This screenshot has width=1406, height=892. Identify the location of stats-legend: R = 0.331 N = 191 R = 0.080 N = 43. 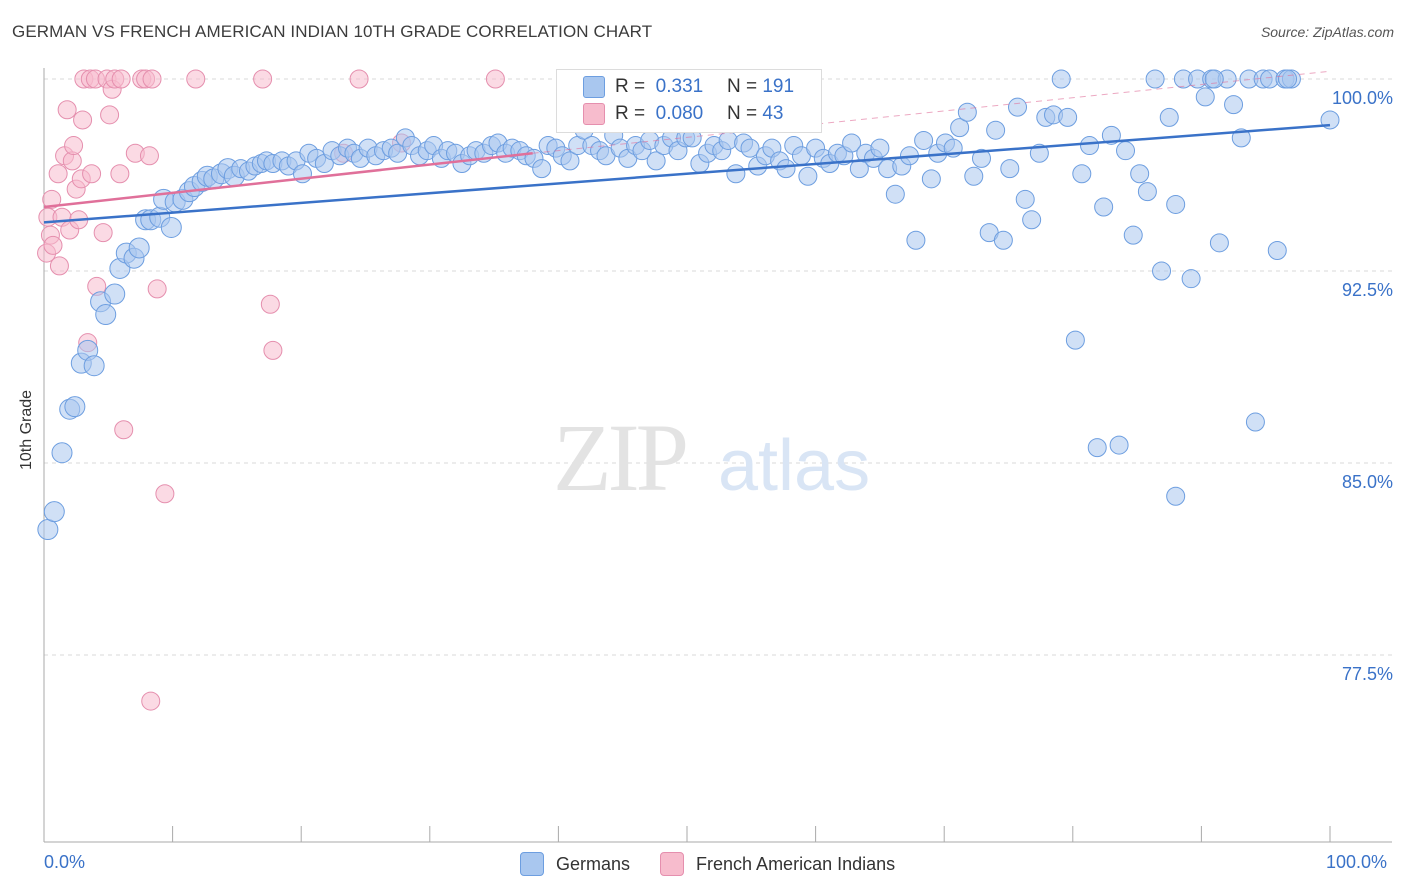
(689, 101).